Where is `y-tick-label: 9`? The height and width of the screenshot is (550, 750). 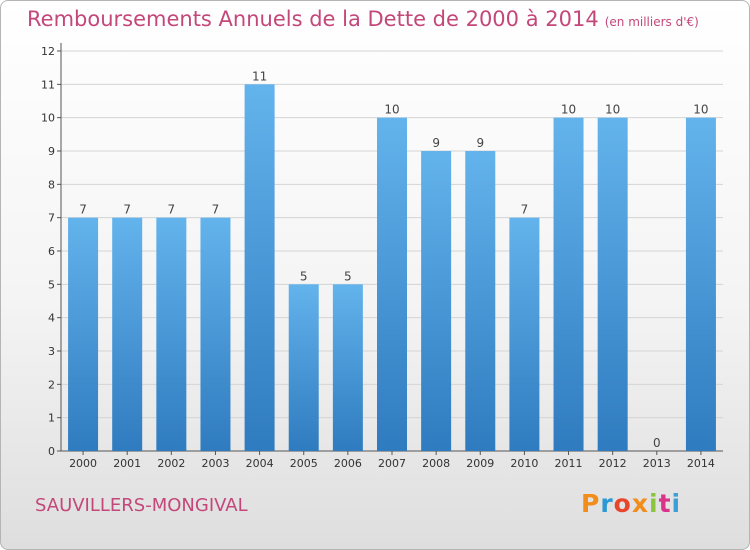 y-tick-label: 9 is located at coordinates (51, 151).